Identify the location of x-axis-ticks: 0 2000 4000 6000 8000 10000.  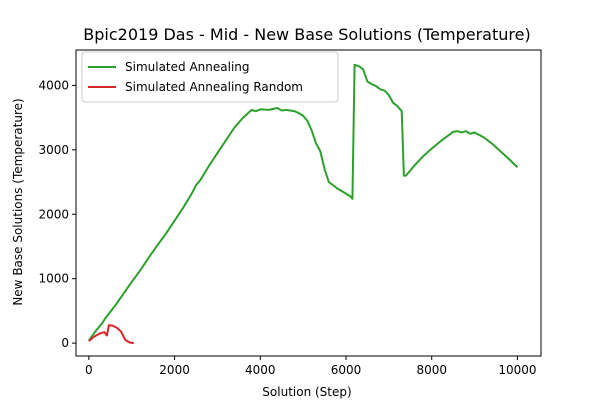
(311, 366).